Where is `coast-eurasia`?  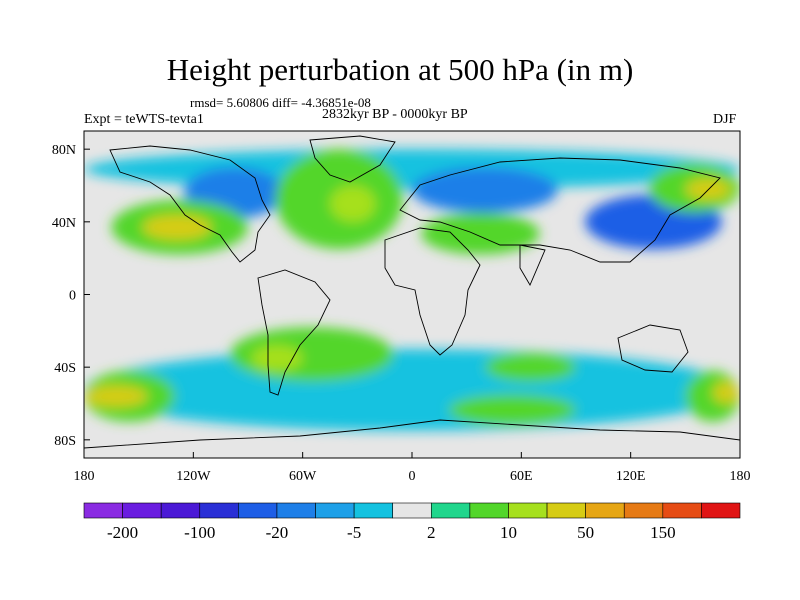
coast-eurasia is located at coordinates (560, 210).